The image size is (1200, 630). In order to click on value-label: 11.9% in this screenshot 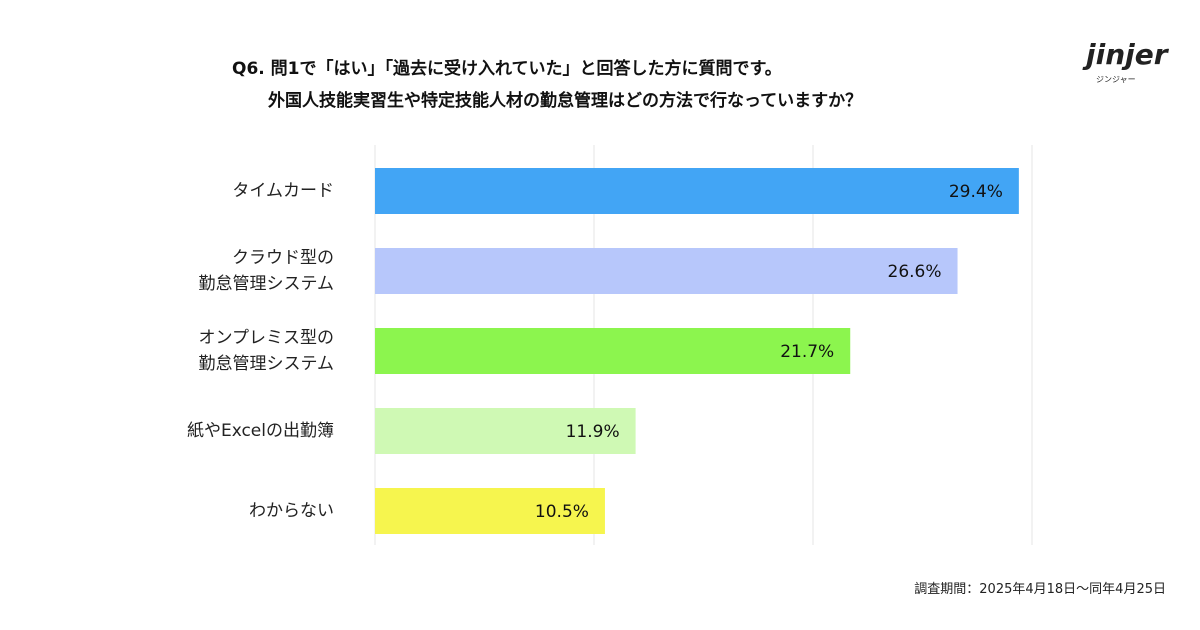, I will do `click(593, 432)`.